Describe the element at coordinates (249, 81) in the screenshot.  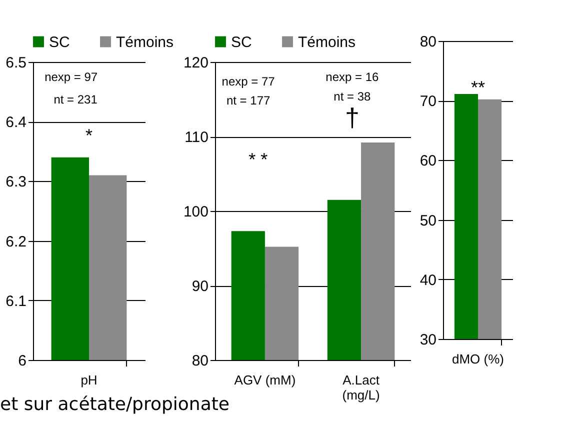
I see `annotation: nexp = 77` at that location.